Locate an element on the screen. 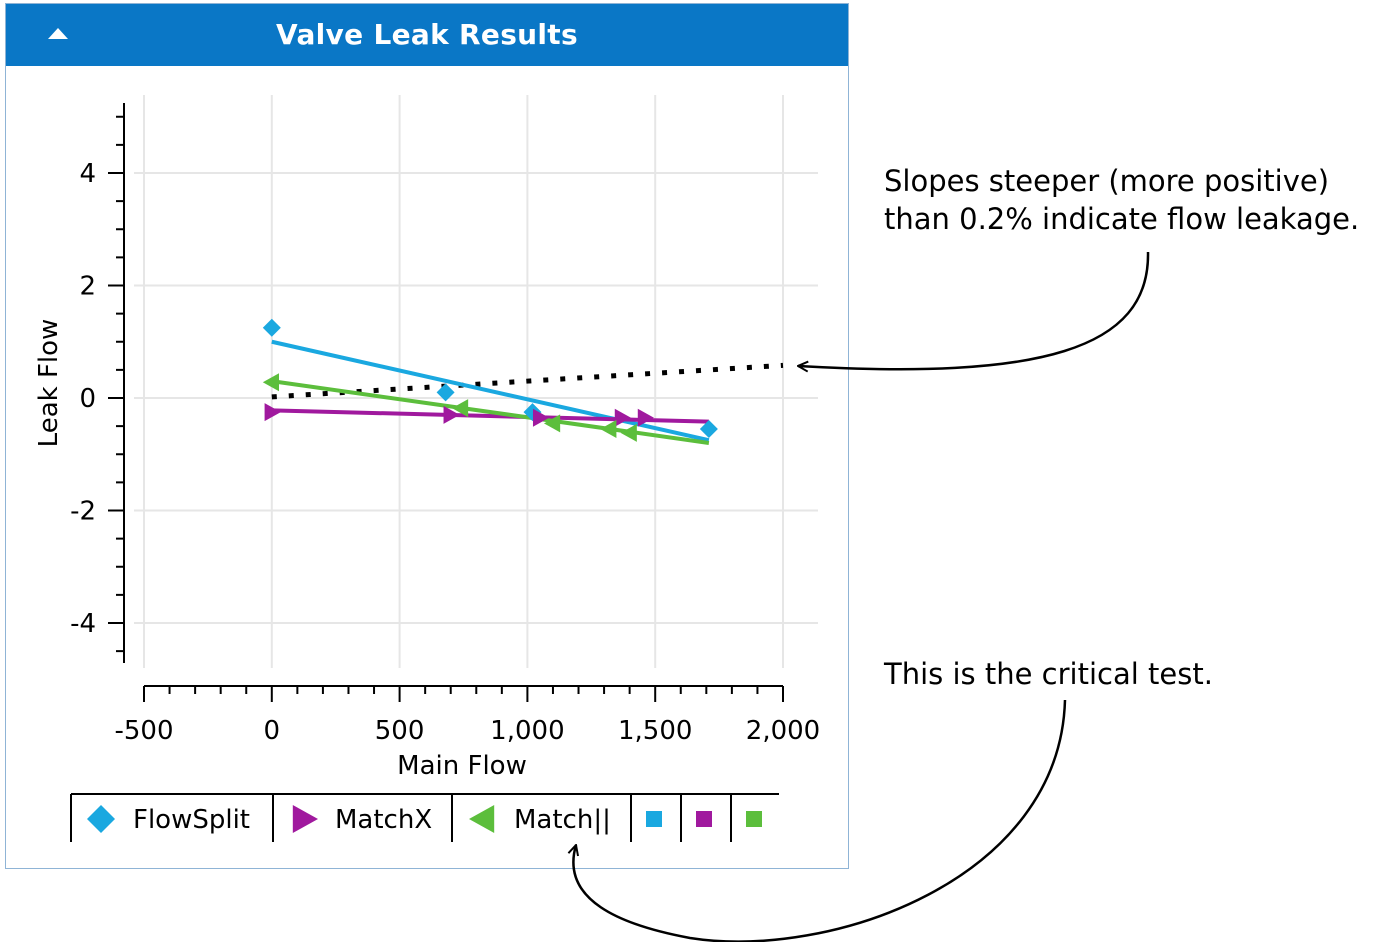  legend-flowsplit-icon is located at coordinates (101, 819).